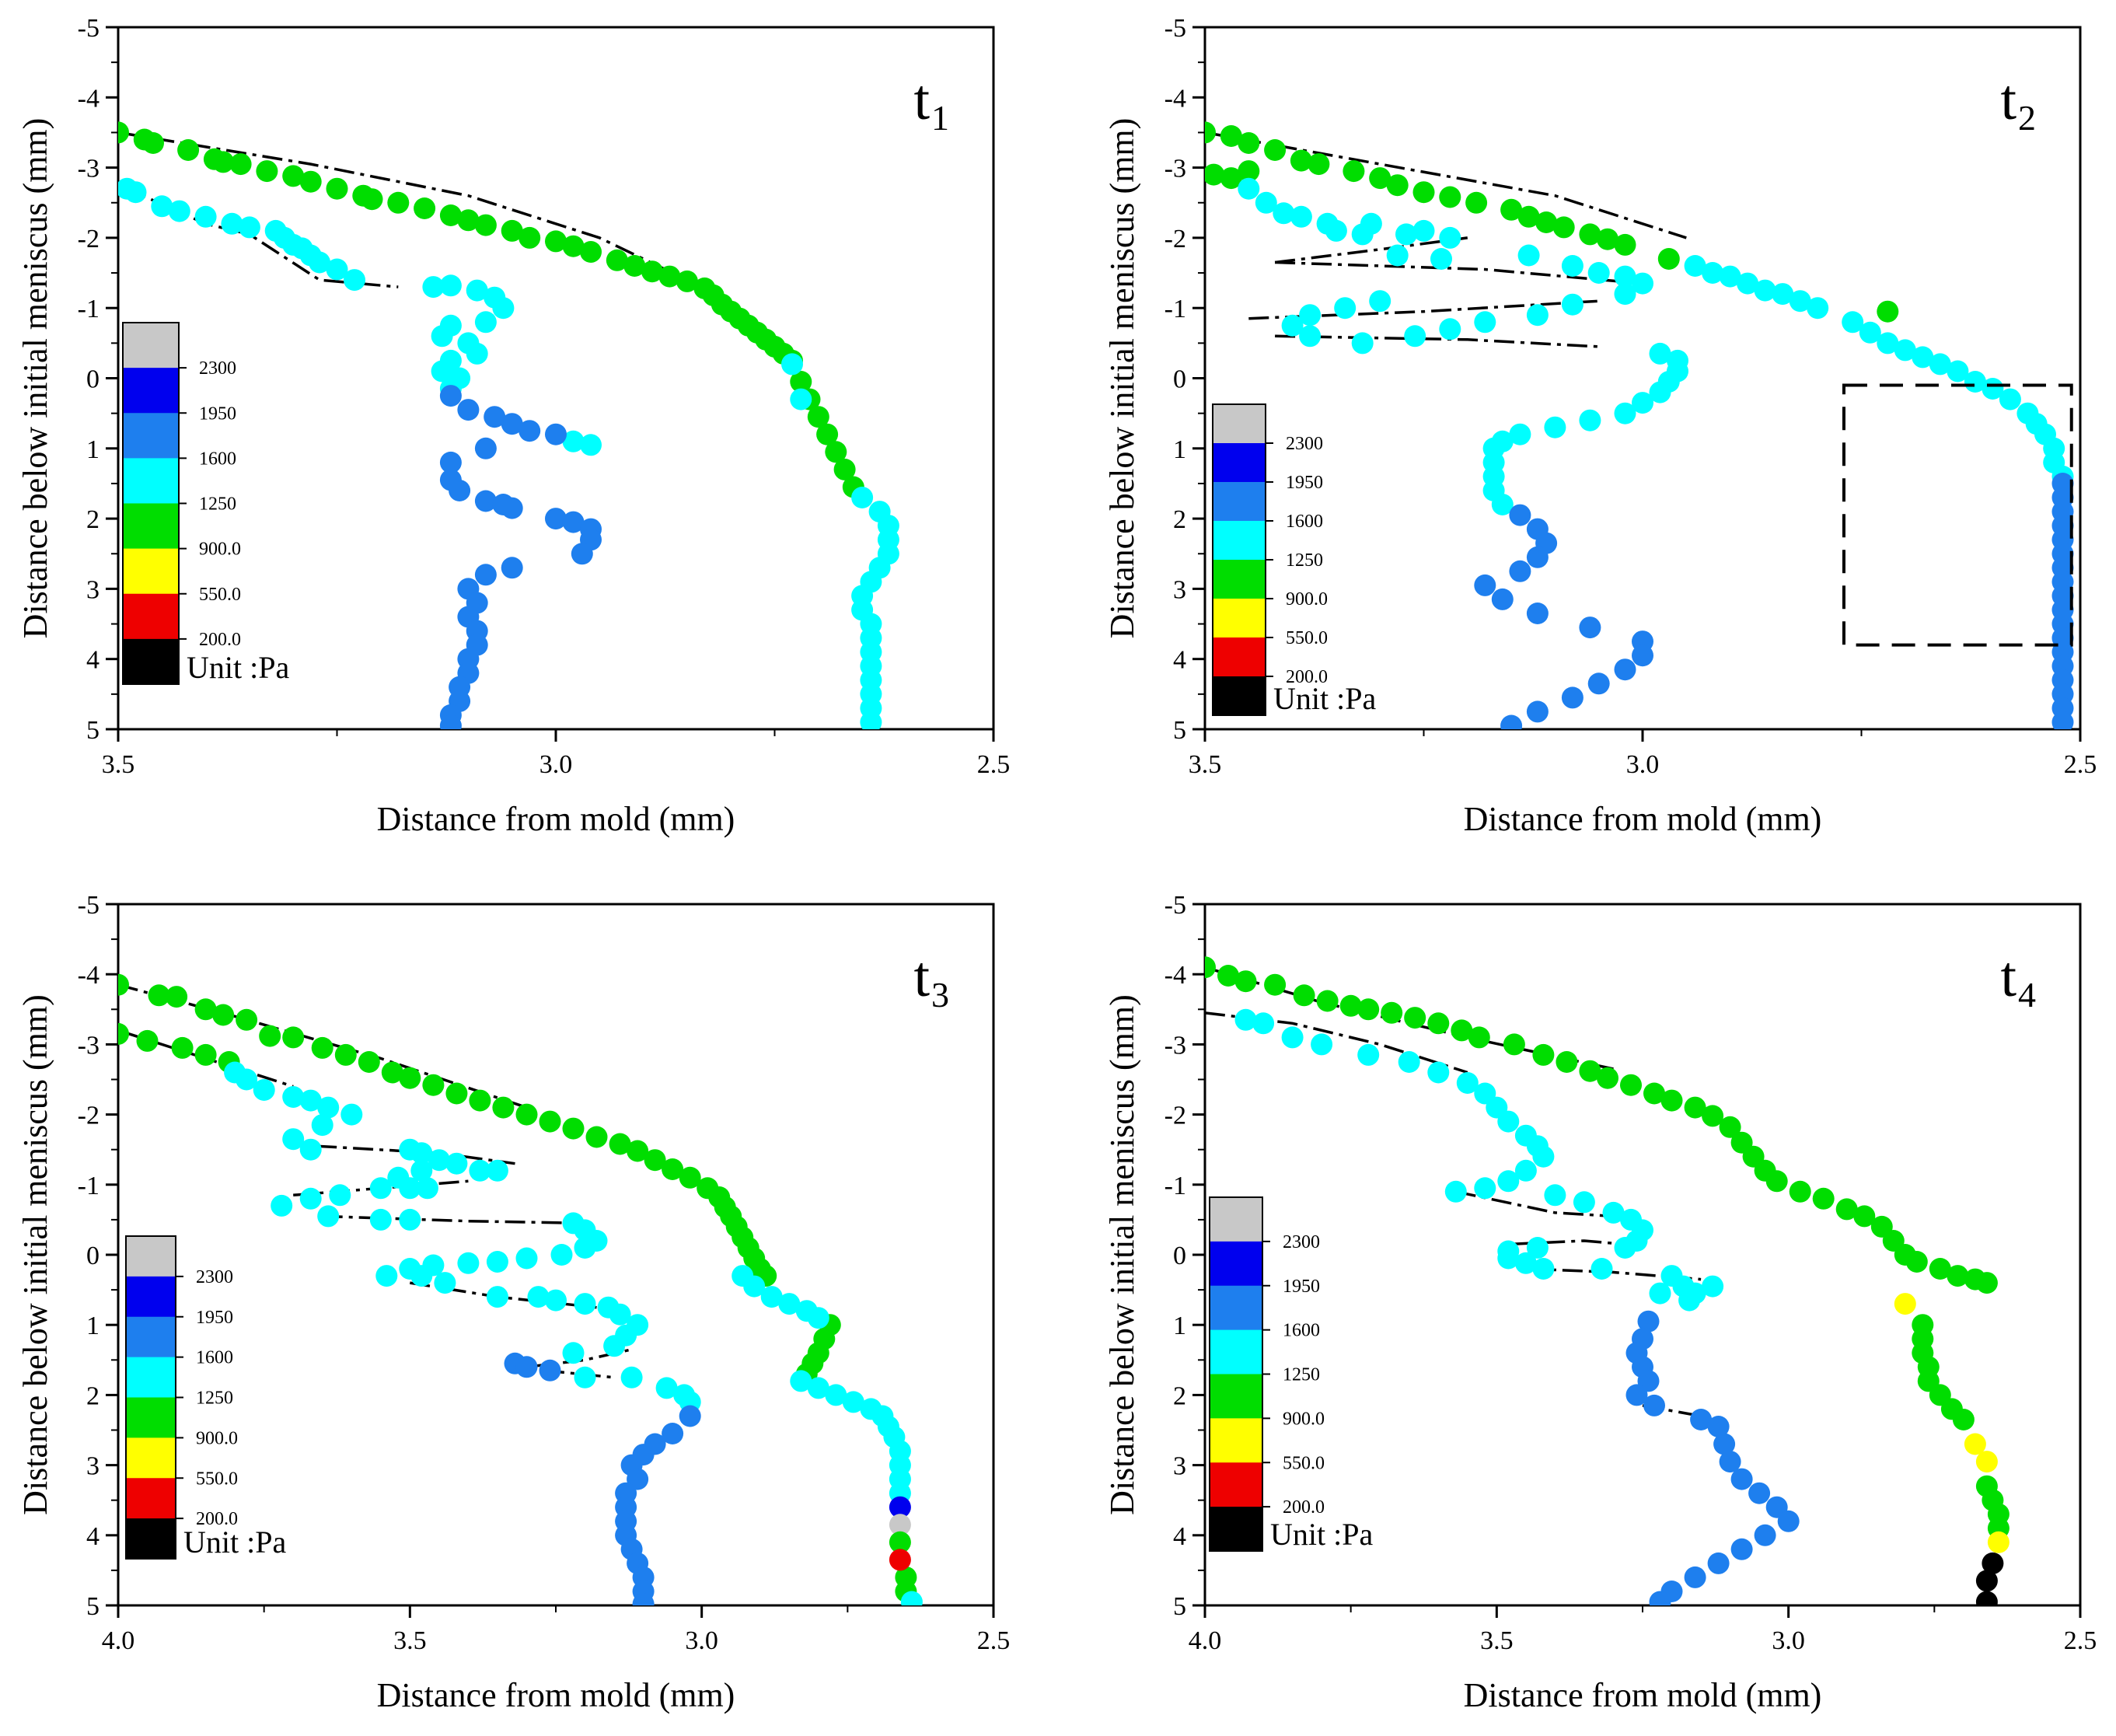  What do you see at coordinates (1639, 425) in the screenshot?
I see `plot-area` at bounding box center [1639, 425].